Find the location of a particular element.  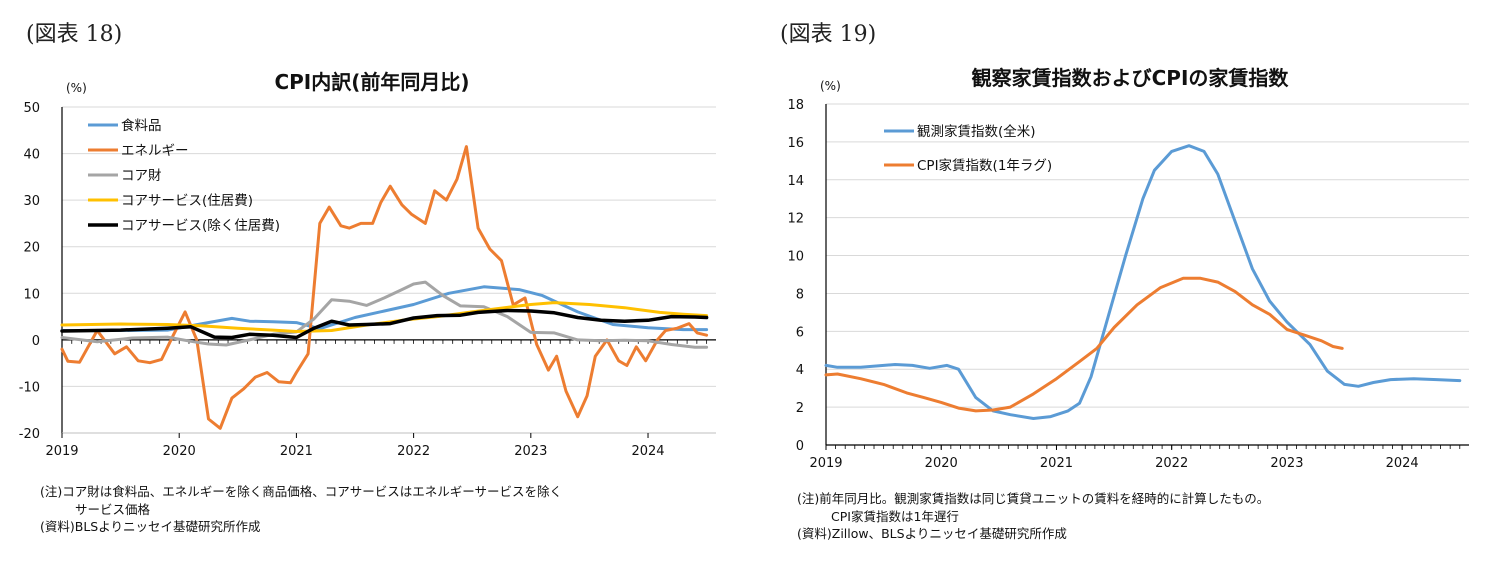

y-tick-label: -10 is located at coordinates (29, 387).